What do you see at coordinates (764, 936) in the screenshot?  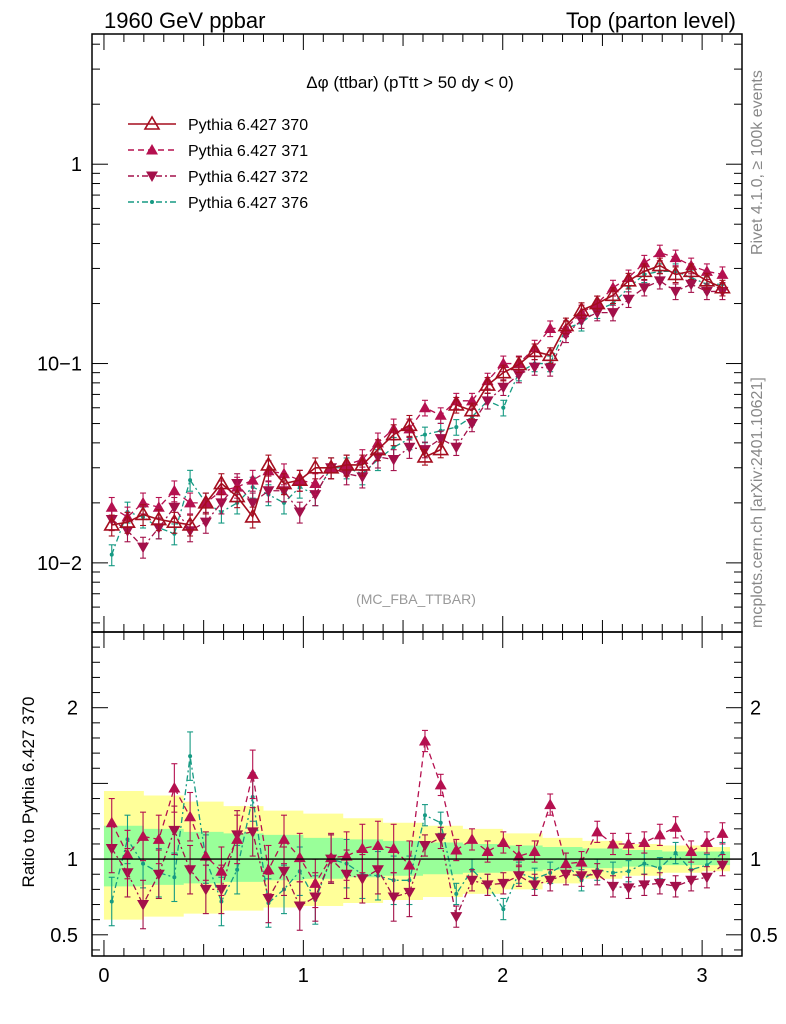 I see `ratio-y-tick-label-right: 0.5` at bounding box center [764, 936].